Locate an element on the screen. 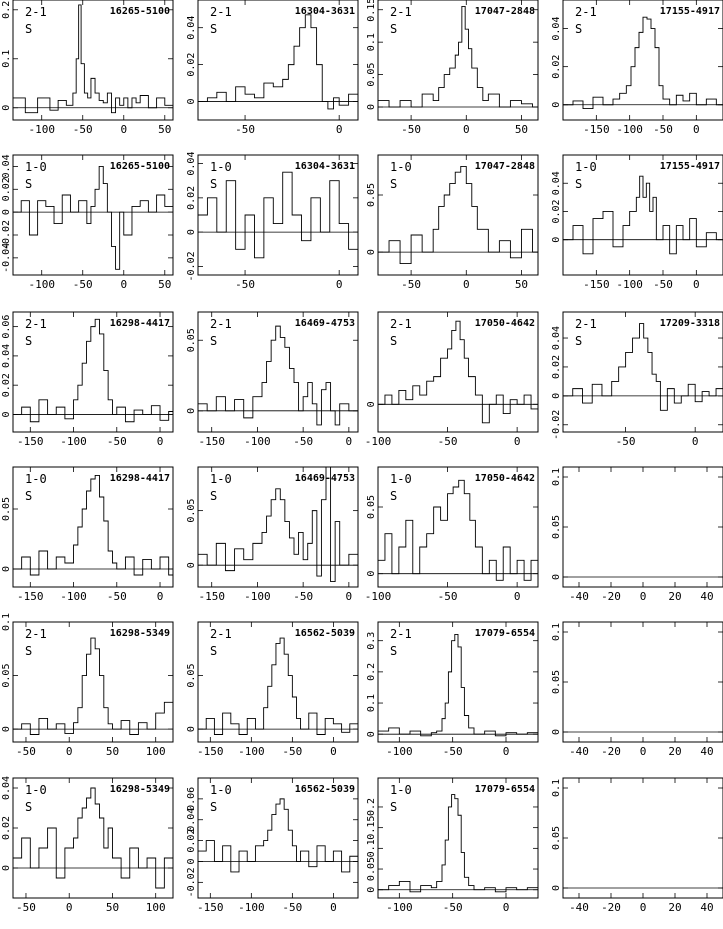 The image size is (723, 929). x-tick-label: 100 is located at coordinates (156, 907).